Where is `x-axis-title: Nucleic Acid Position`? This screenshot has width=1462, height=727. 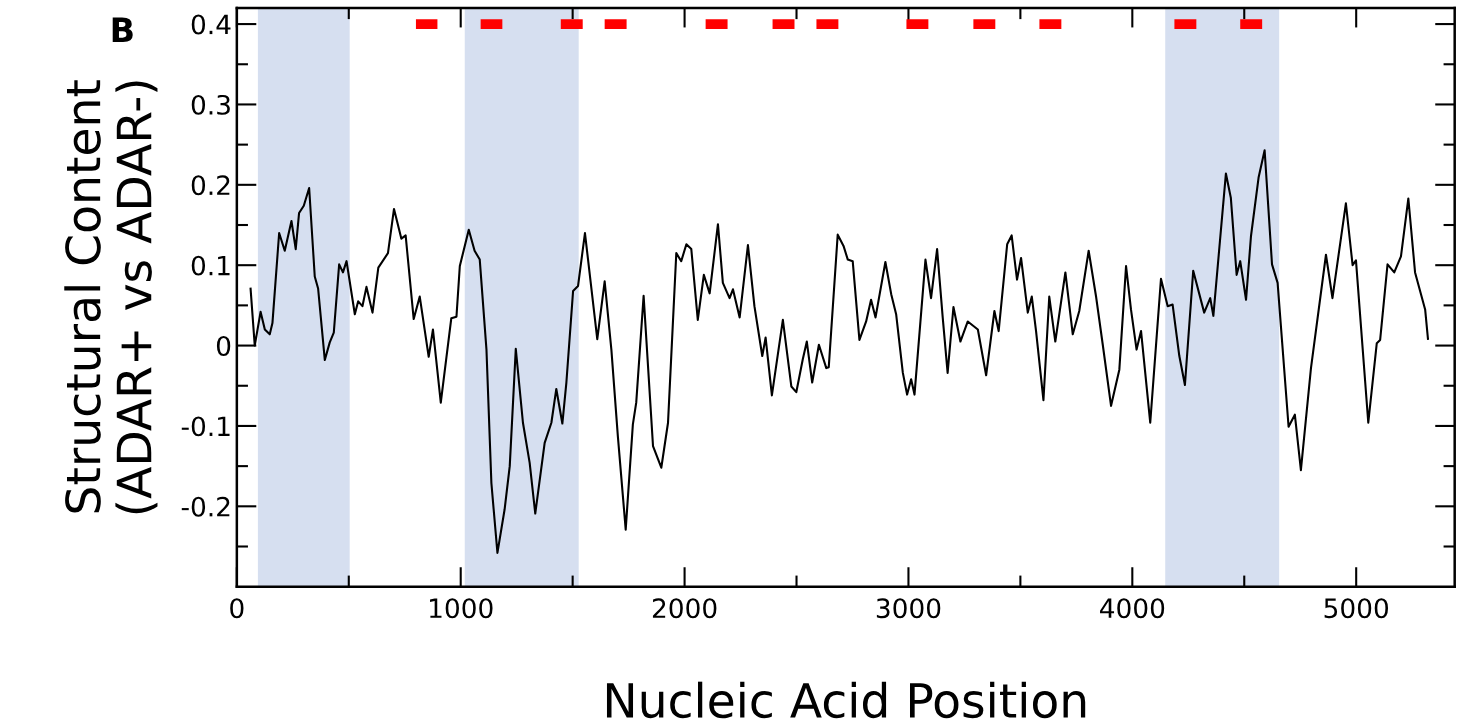 x-axis-title: Nucleic Acid Position is located at coordinates (846, 700).